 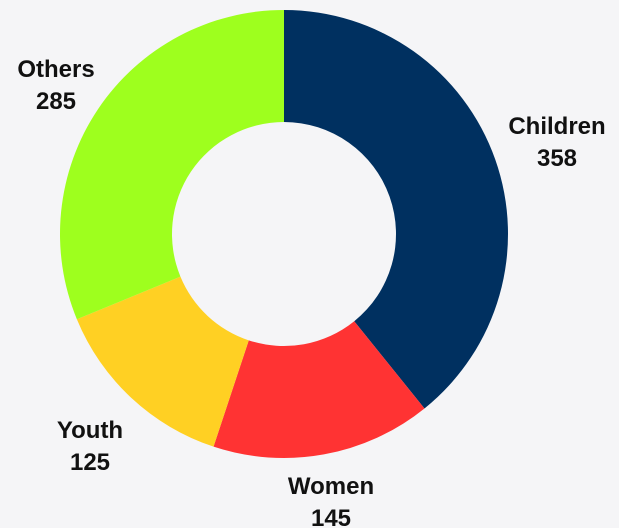 What do you see at coordinates (557, 158) in the screenshot?
I see `slice-value-children: 358` at bounding box center [557, 158].